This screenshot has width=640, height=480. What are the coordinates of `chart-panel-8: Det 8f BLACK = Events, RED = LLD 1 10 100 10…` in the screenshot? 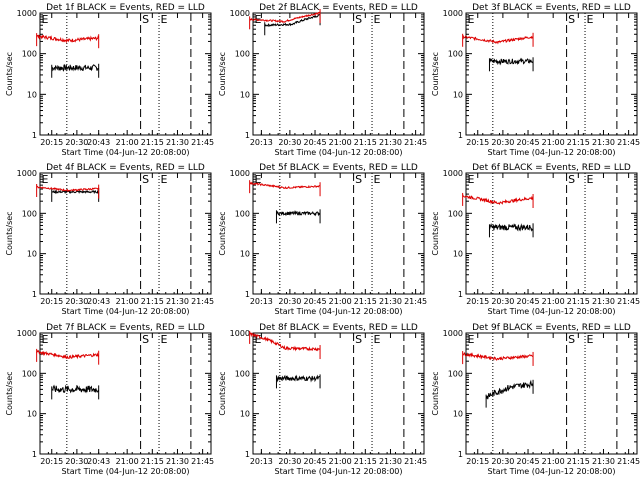 It's located at (322, 399).